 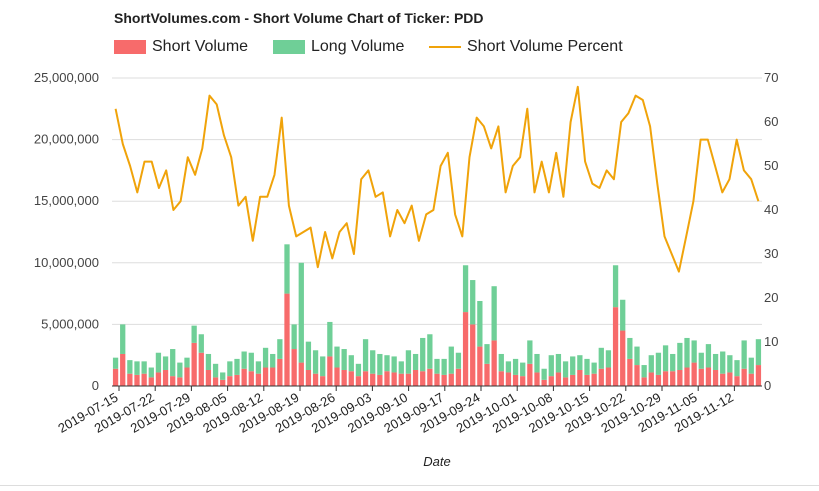 What do you see at coordinates (66, 77) in the screenshot?
I see `y-tick-label: 25,000,000` at bounding box center [66, 77].